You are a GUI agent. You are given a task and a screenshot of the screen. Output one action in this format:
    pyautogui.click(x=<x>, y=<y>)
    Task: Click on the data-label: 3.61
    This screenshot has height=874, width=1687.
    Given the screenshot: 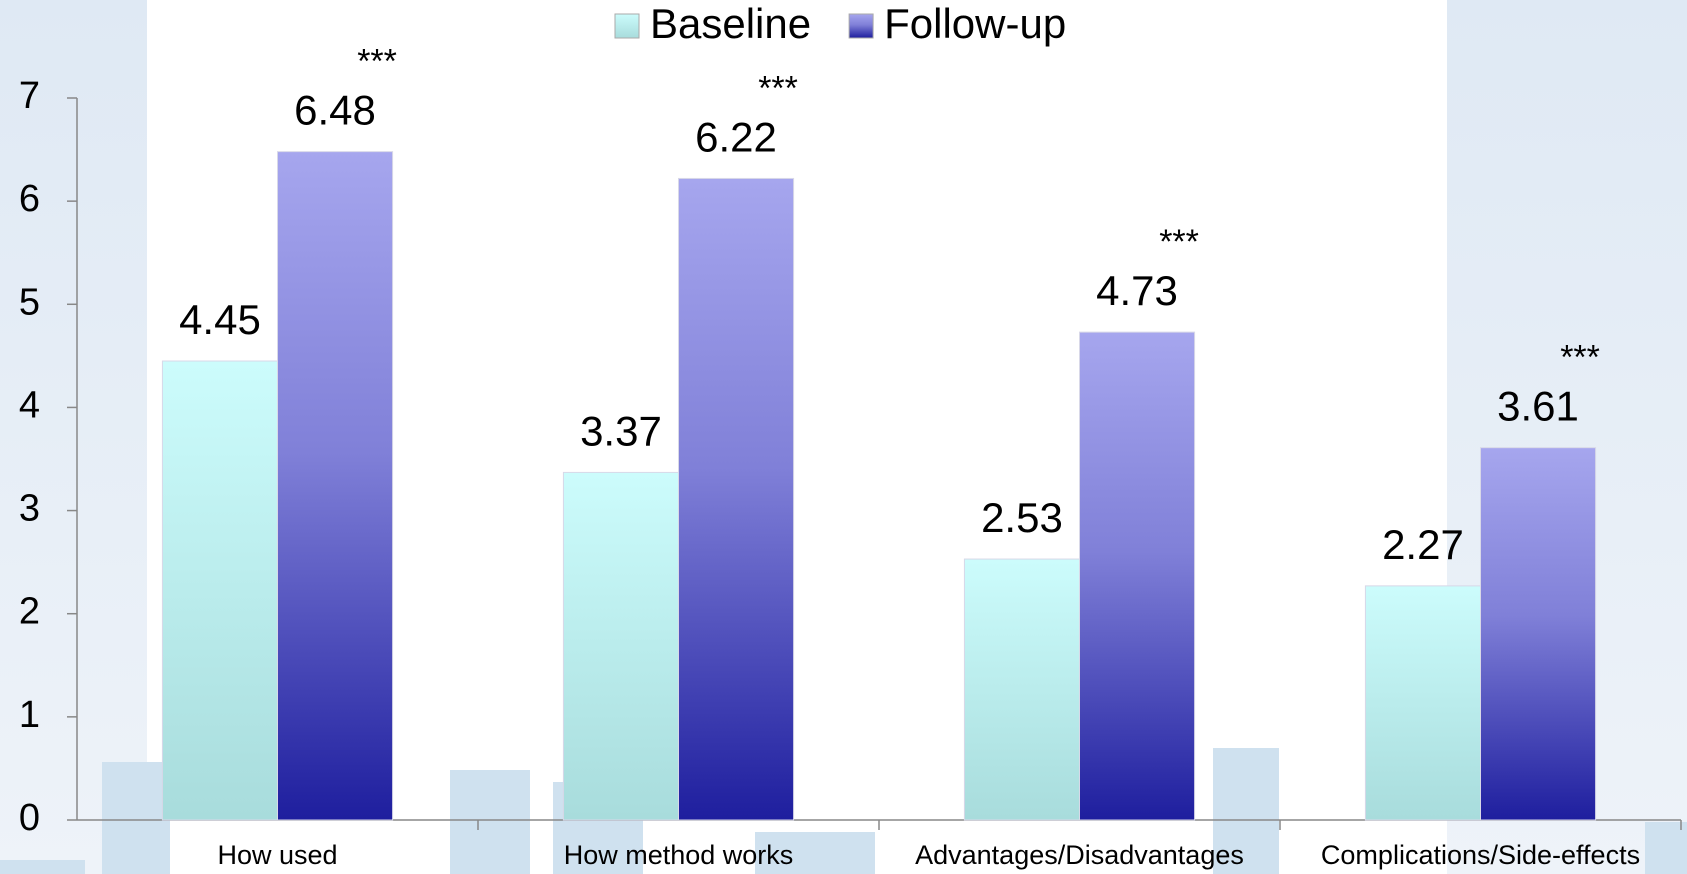 What is the action you would take?
    pyautogui.click(x=1538, y=406)
    